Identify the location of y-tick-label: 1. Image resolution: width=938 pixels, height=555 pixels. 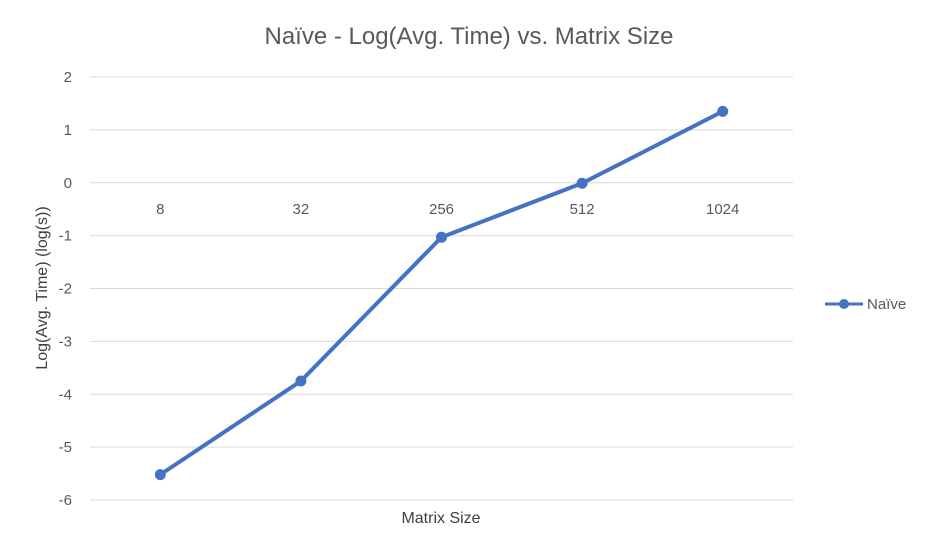
(68, 130).